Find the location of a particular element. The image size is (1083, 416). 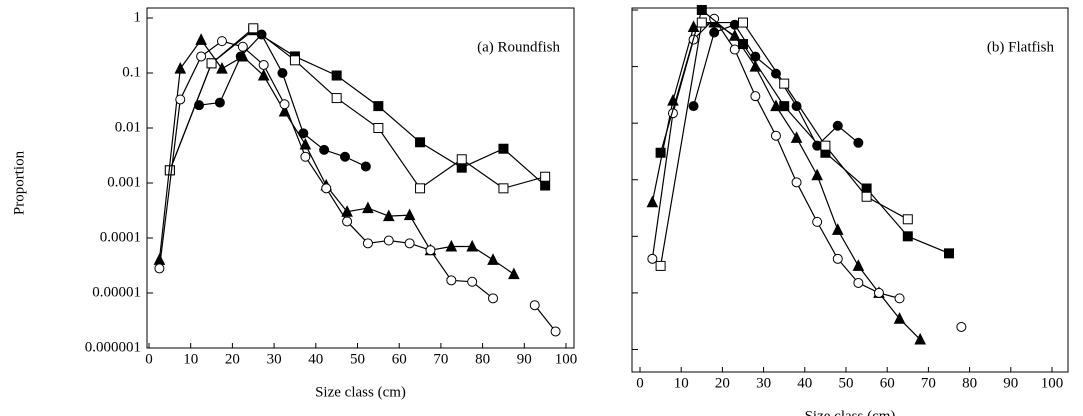

y-tick-label: 0.001 is located at coordinates (124, 182).